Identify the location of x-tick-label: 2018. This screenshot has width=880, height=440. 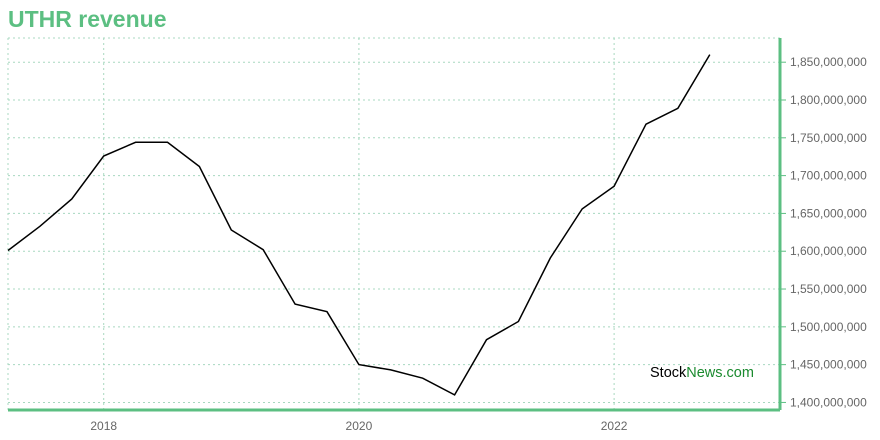
(103, 426).